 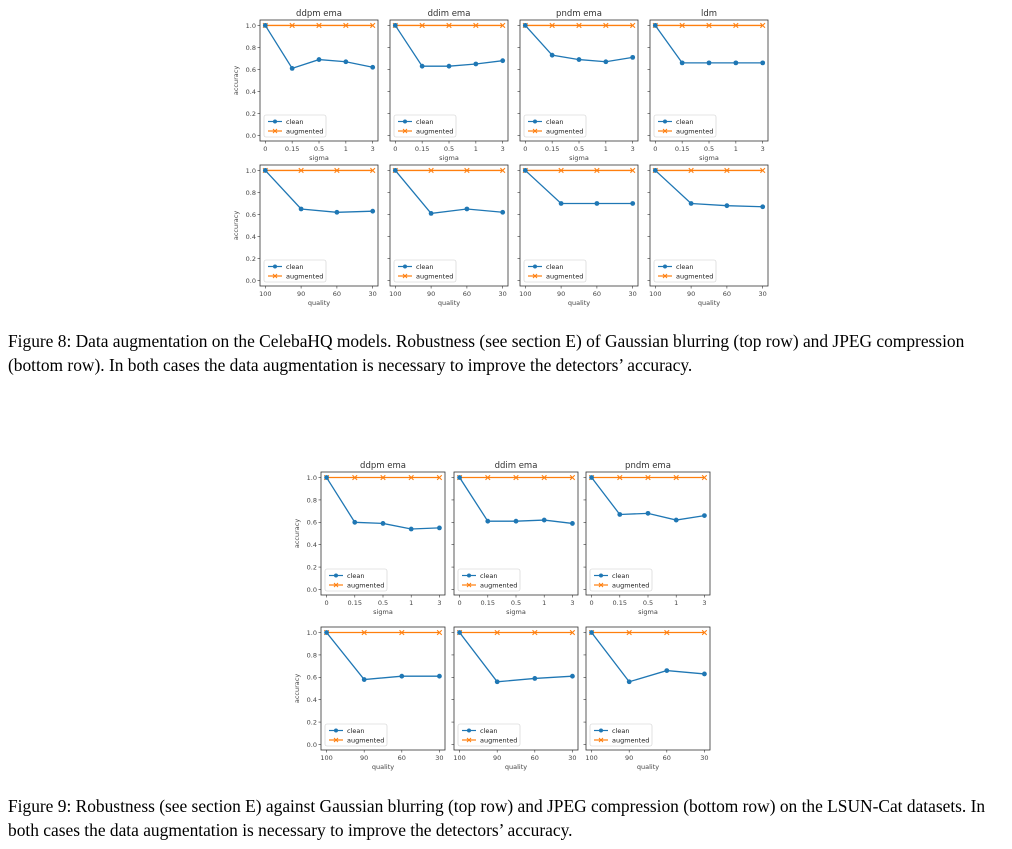 I want to click on chart-panel-fig9-r1-c2: ddim ema 0 0.15 0.5 1 3 sigma clean augmented, so click(x=515, y=538).